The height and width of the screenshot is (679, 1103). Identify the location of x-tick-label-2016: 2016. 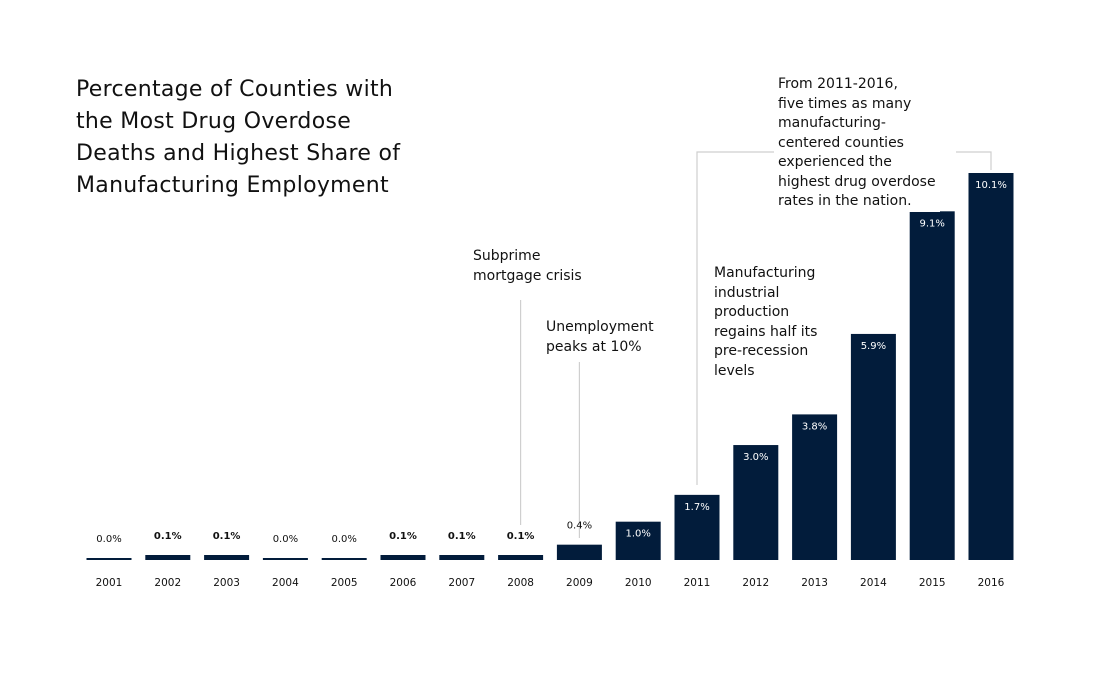
(991, 583).